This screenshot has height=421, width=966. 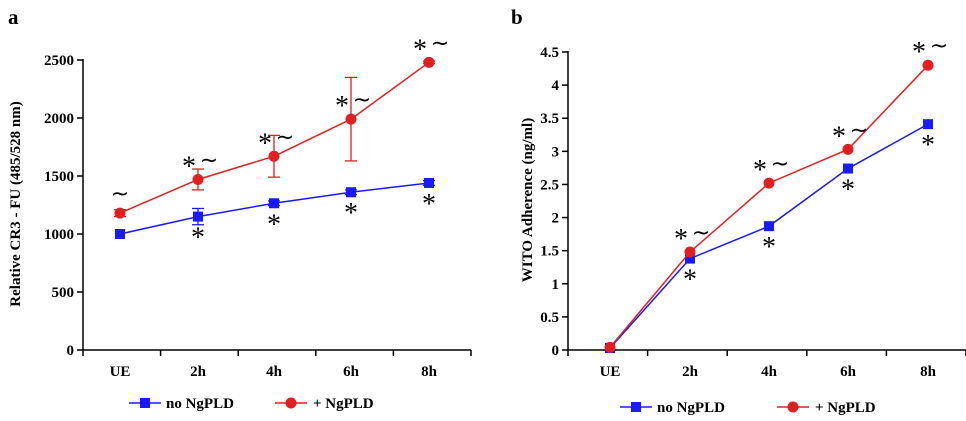 What do you see at coordinates (610, 372) in the screenshot?
I see `panel-b-x-tick-label: UE` at bounding box center [610, 372].